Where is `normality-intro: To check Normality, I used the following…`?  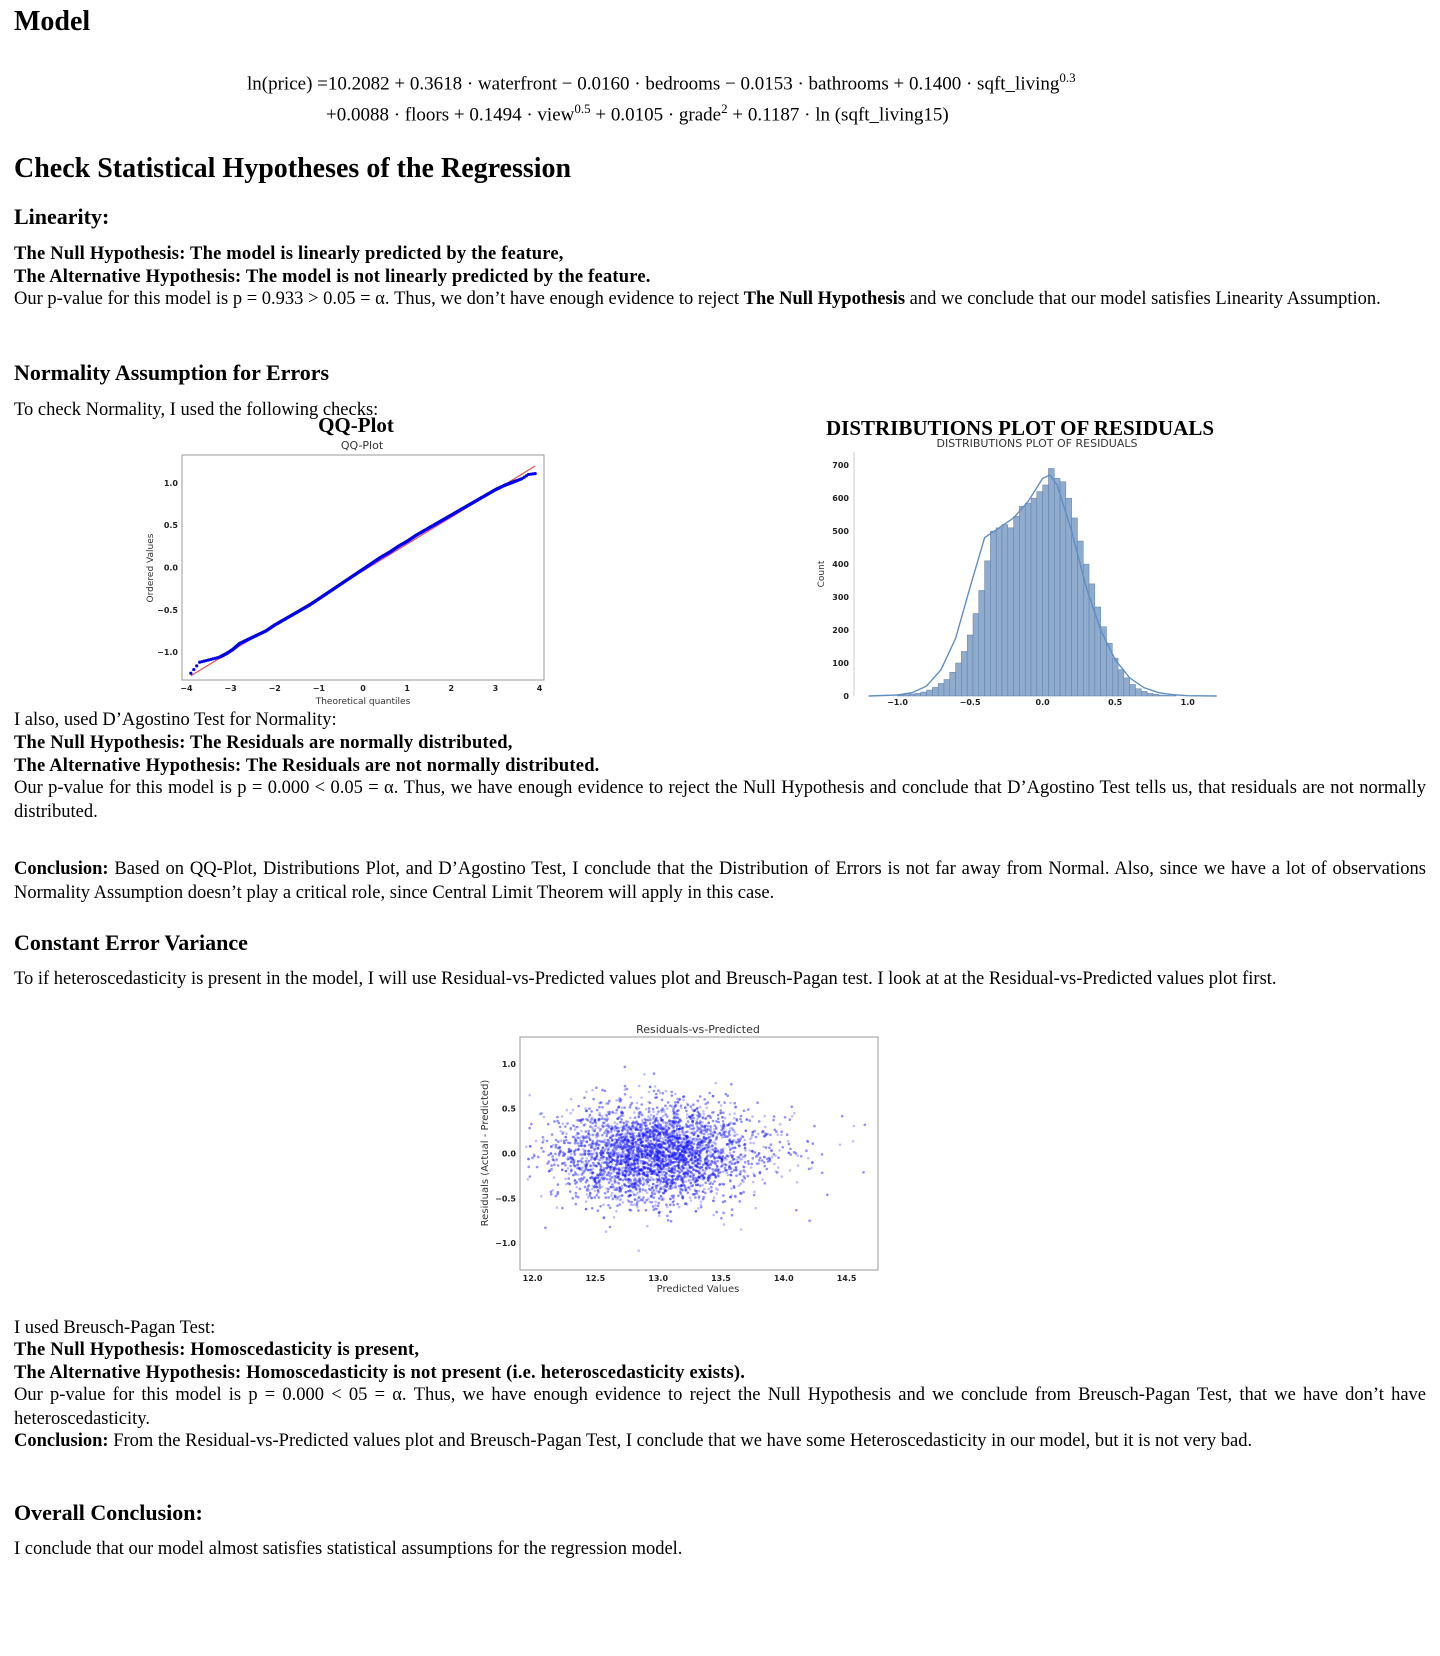 normality-intro: To check Normality, I used the following… is located at coordinates (196, 410).